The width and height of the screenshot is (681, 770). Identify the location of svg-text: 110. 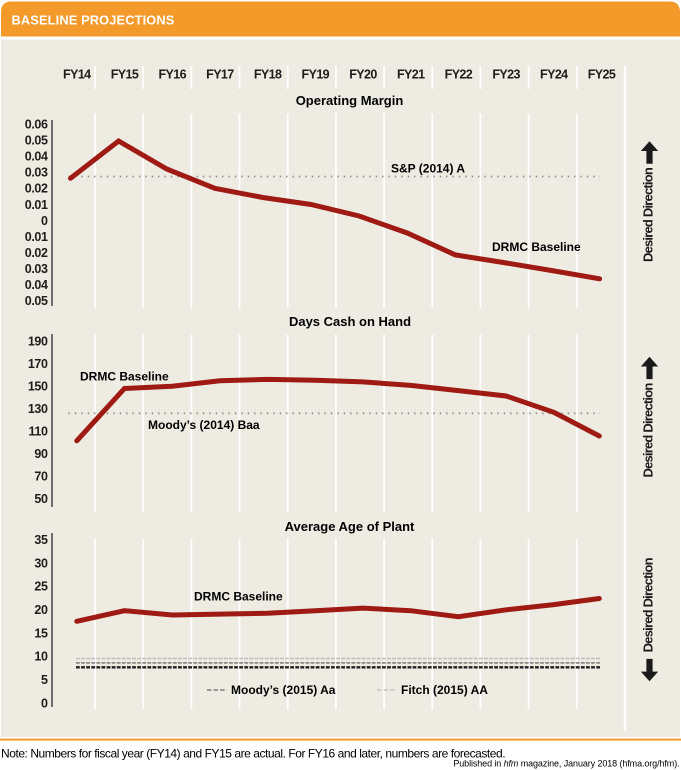
(38, 432).